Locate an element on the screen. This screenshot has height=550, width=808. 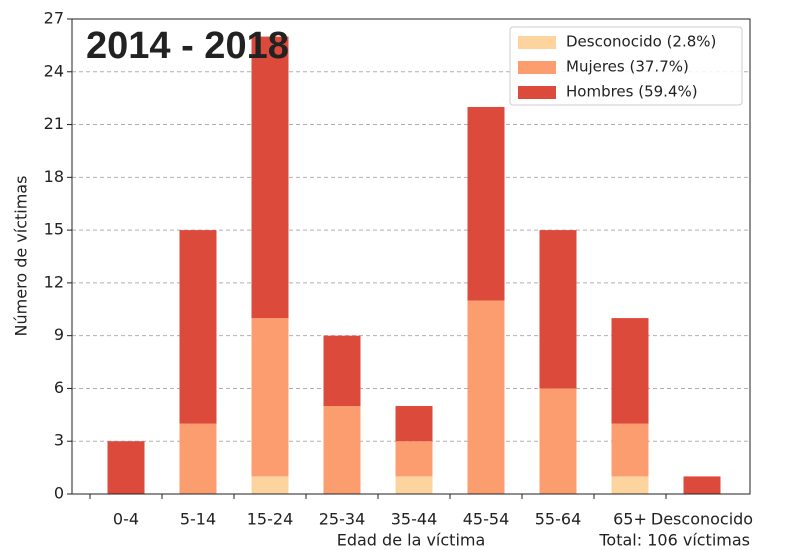
legend-label: Desconocido (2.8%) is located at coordinates (641, 42).